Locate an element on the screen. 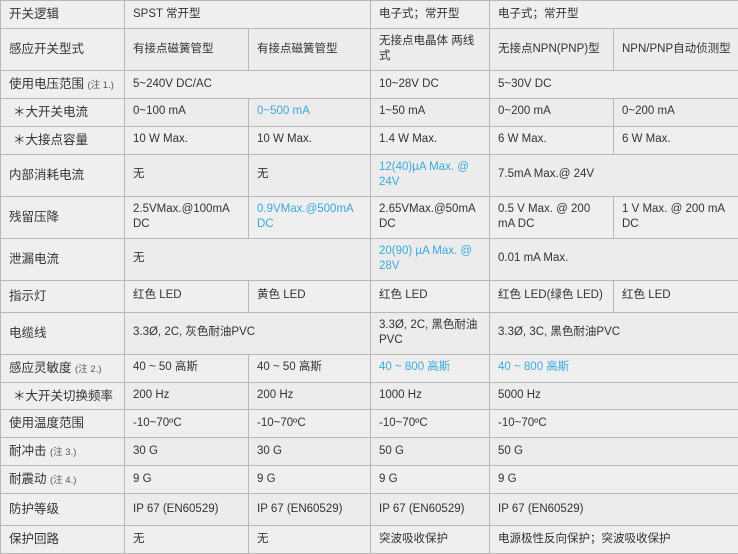  table-cell: 2.65VMax.@50mA DC is located at coordinates (430, 217).